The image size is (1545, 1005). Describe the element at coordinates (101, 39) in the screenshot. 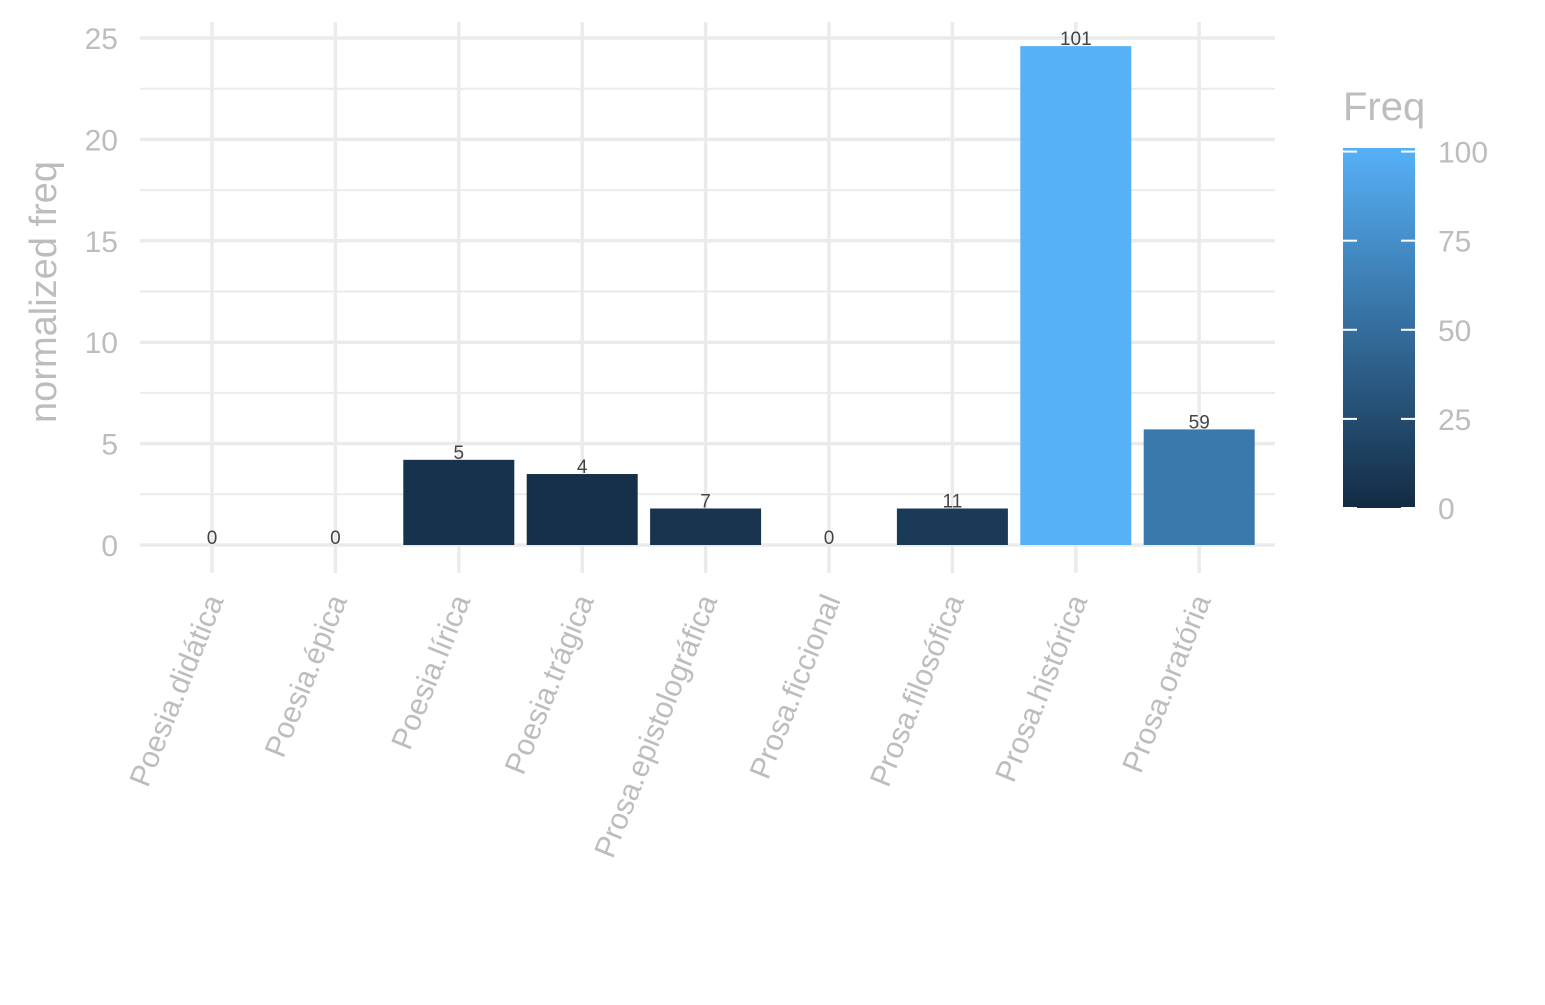

I see `y-tick-label: 25` at that location.